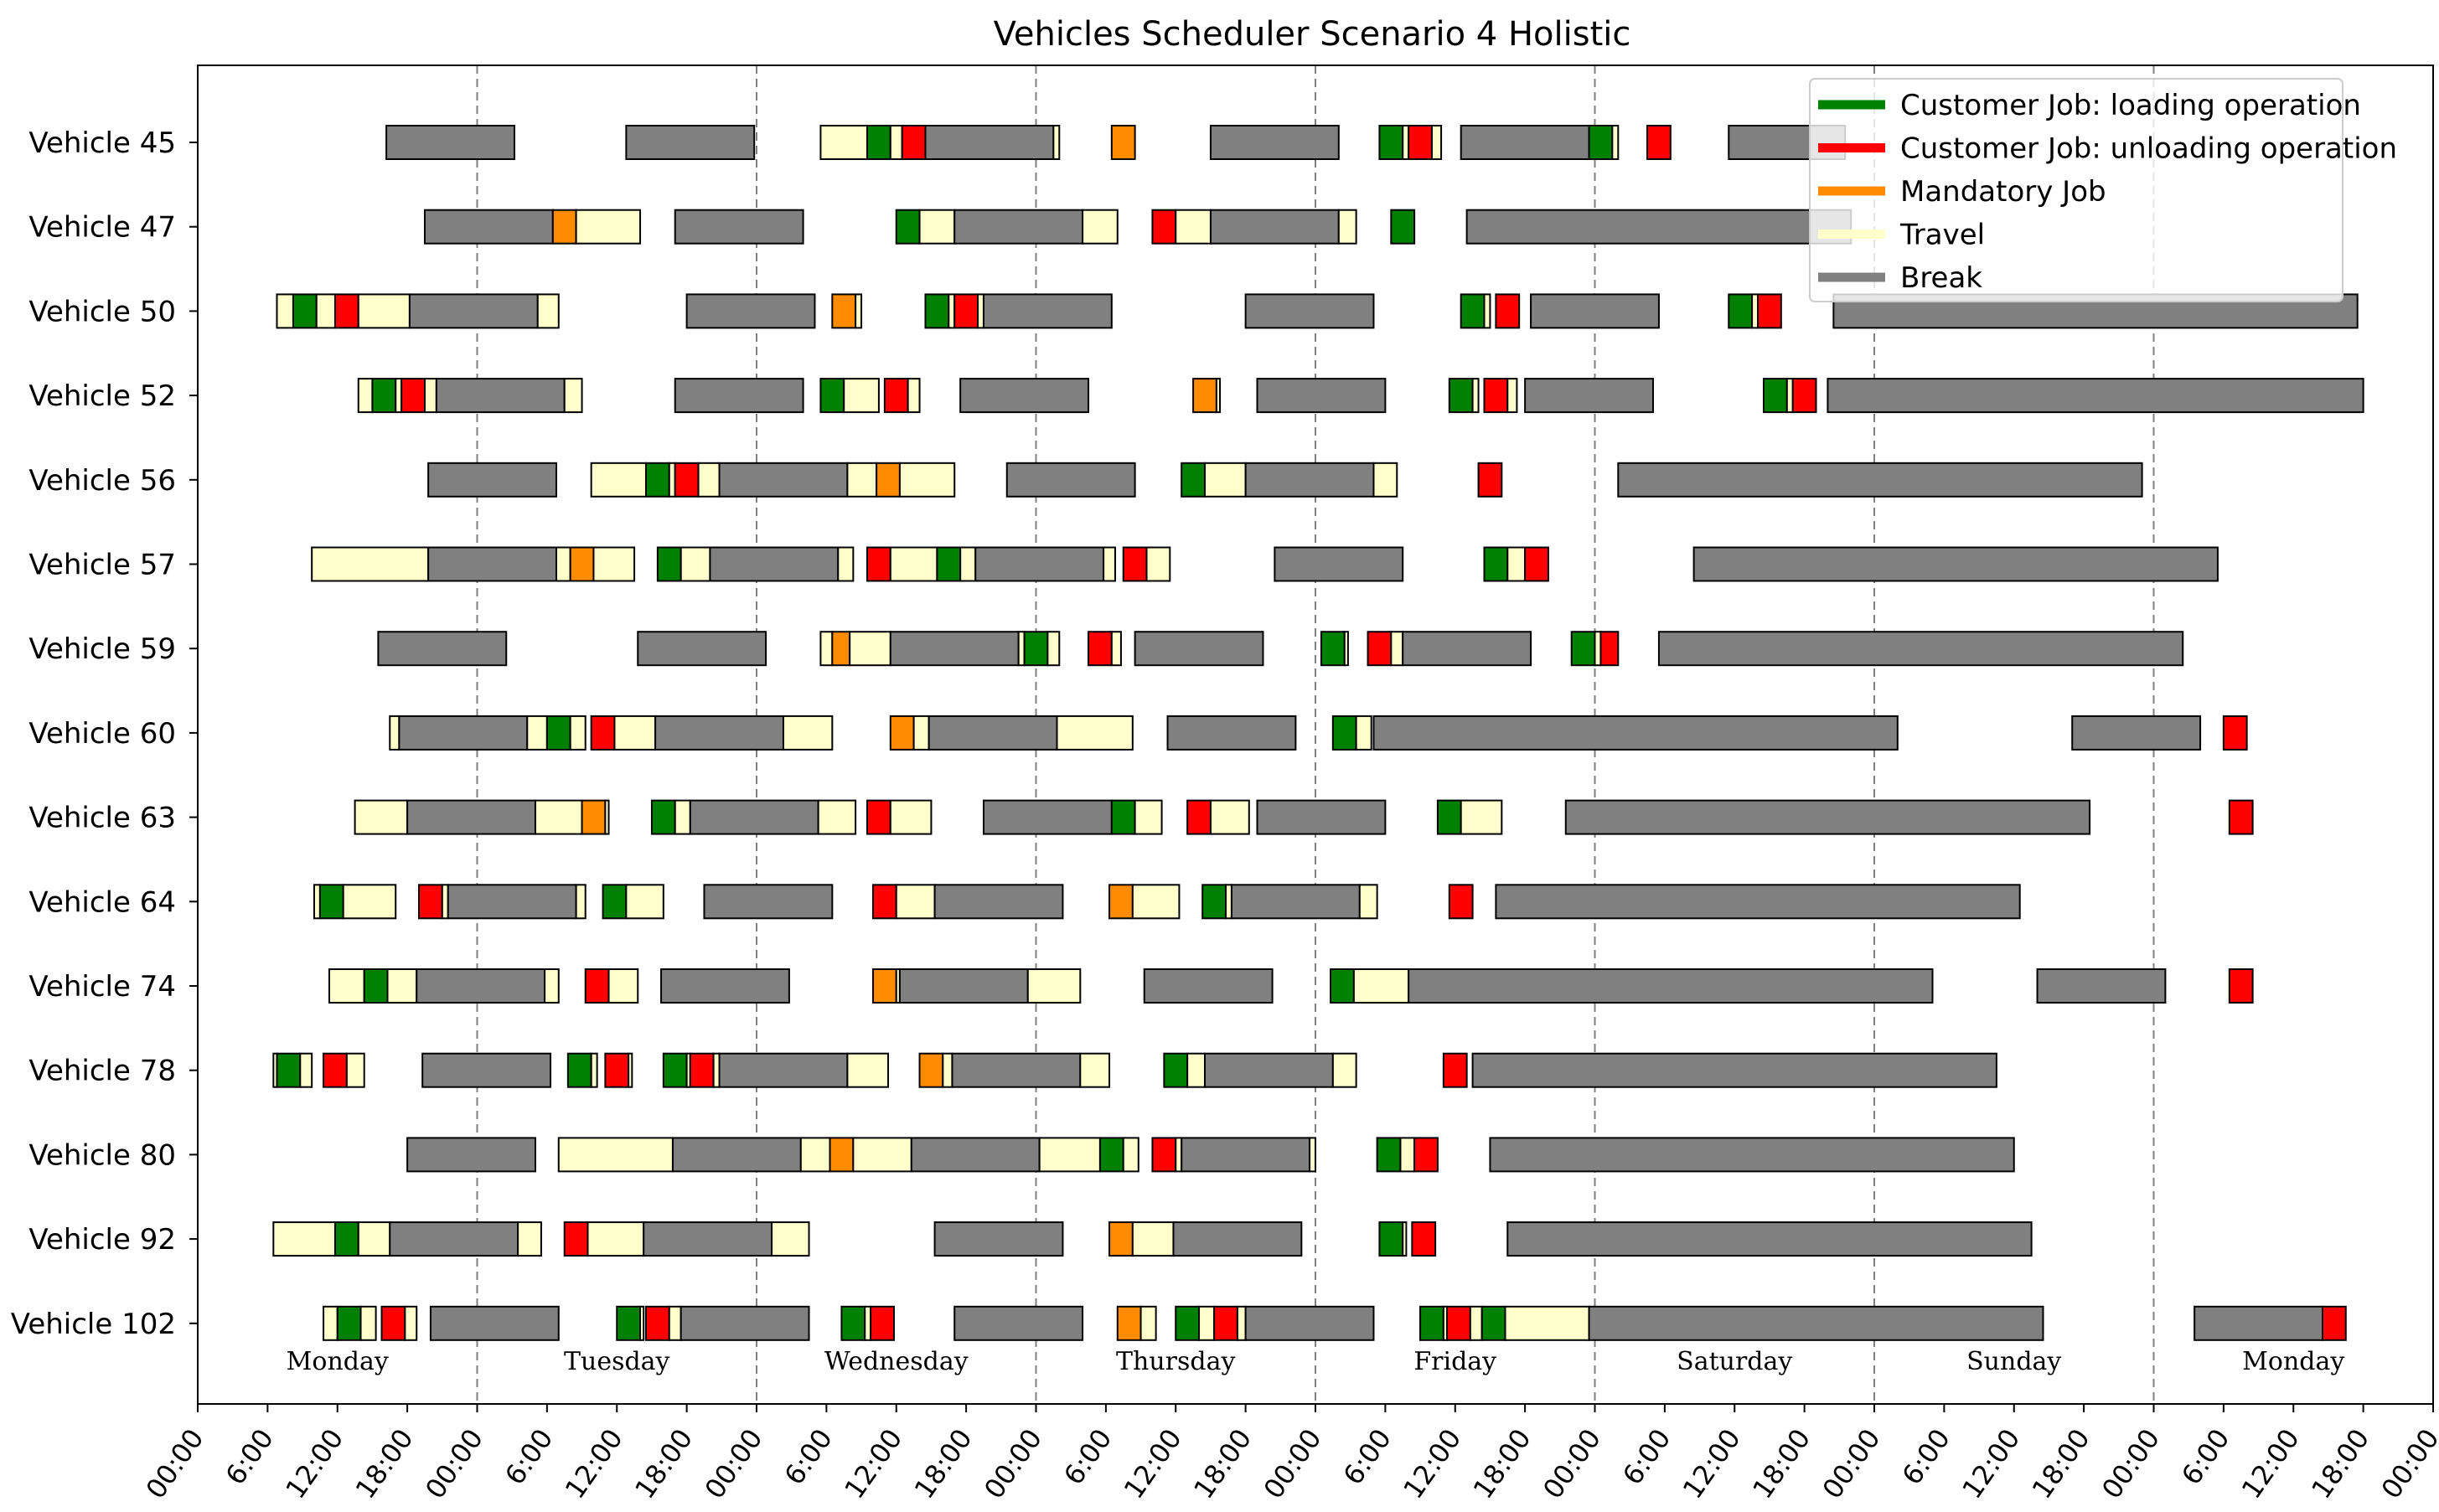  Describe the element at coordinates (102, 1071) in the screenshot. I see `vehicle-label: Vehicle 78` at that location.